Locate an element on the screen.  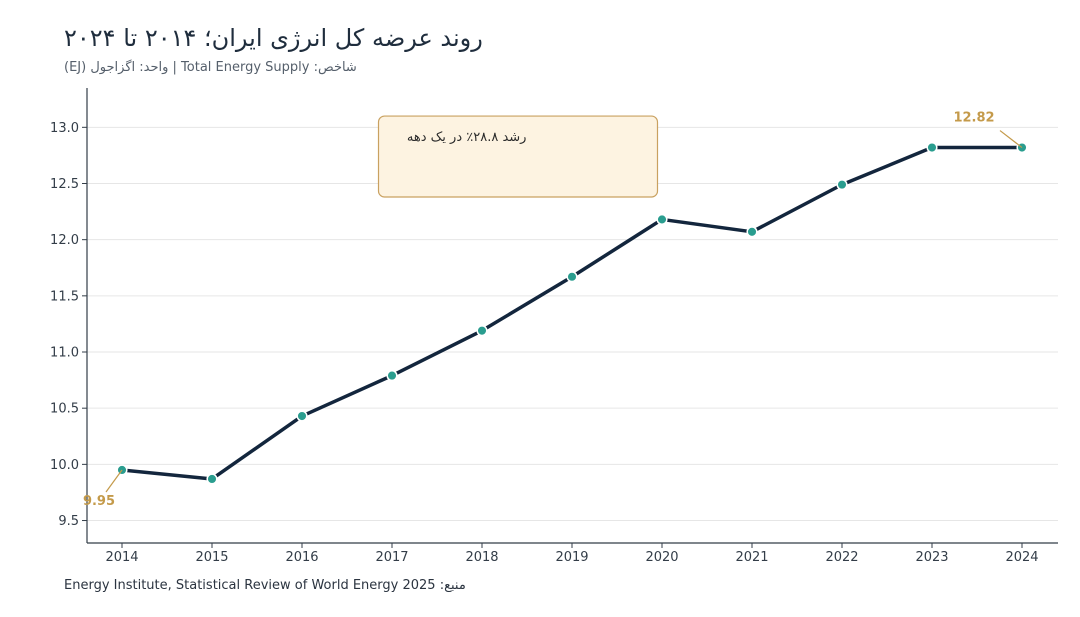
y-tick-label: 13.0 is located at coordinates (64, 128).